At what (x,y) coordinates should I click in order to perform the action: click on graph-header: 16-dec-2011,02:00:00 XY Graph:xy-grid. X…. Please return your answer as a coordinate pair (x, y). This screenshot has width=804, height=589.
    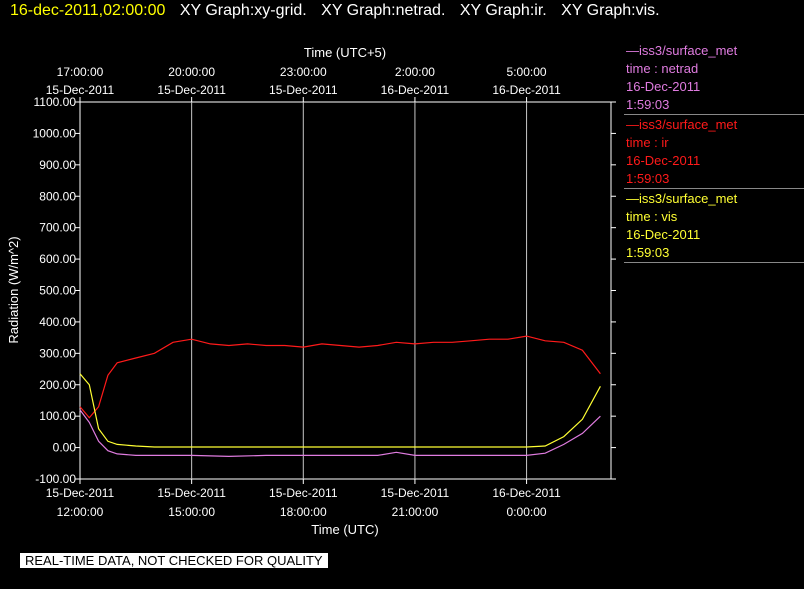
    Looking at the image, I should click on (330, 11).